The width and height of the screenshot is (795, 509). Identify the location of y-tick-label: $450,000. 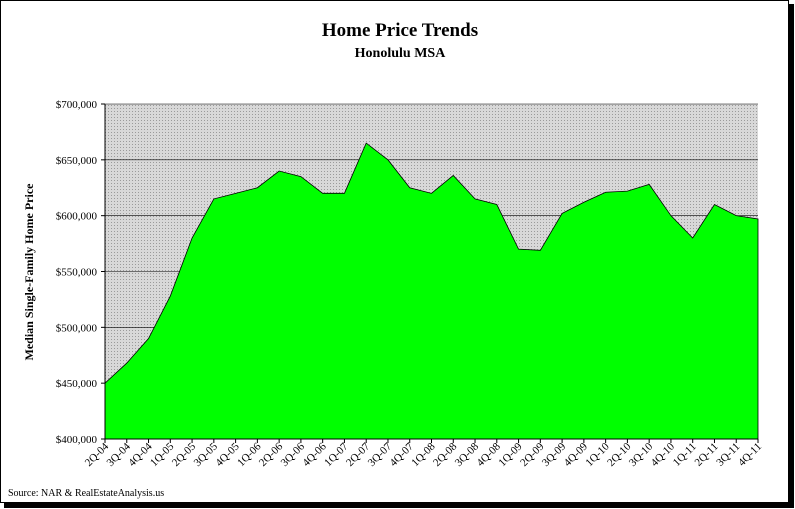
(77, 384).